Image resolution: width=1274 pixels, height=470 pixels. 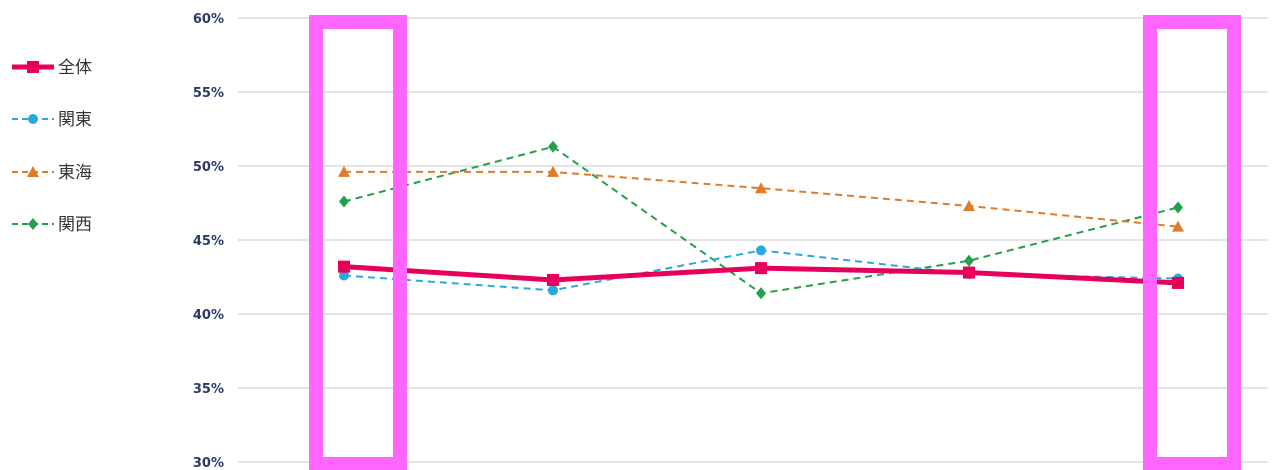 What do you see at coordinates (75, 225) in the screenshot?
I see `legend-label: 関西` at bounding box center [75, 225].